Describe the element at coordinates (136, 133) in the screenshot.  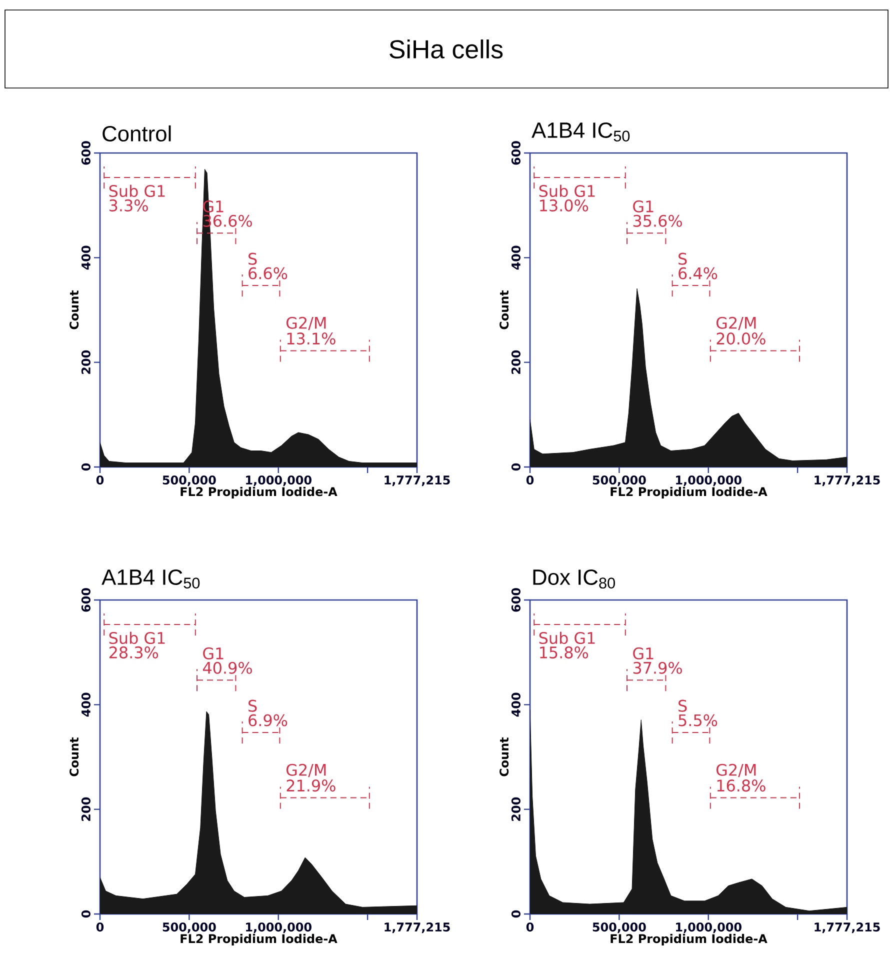
I see `chart-title: Control` at that location.